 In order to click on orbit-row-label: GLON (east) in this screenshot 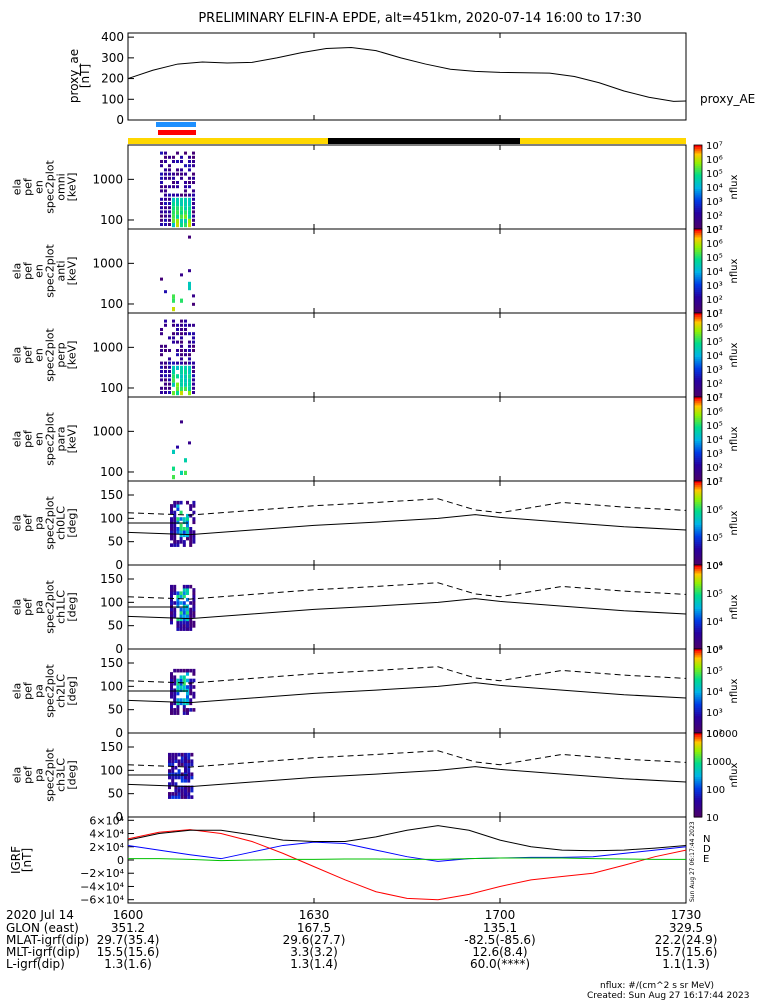, I will do `click(42, 928)`.